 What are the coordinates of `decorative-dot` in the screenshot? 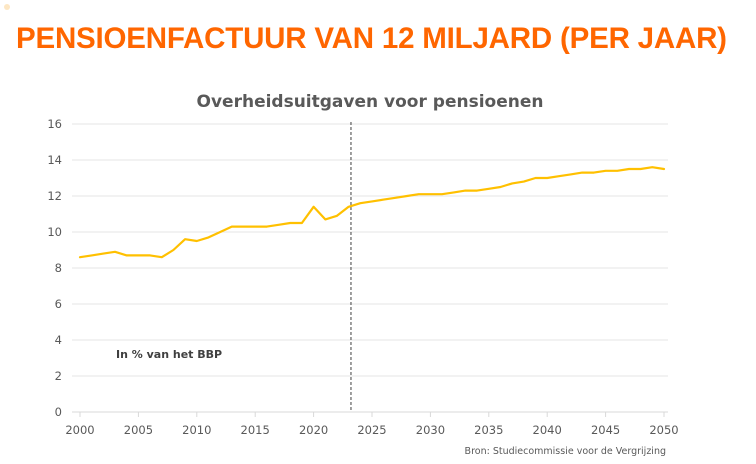 It's located at (7, 7).